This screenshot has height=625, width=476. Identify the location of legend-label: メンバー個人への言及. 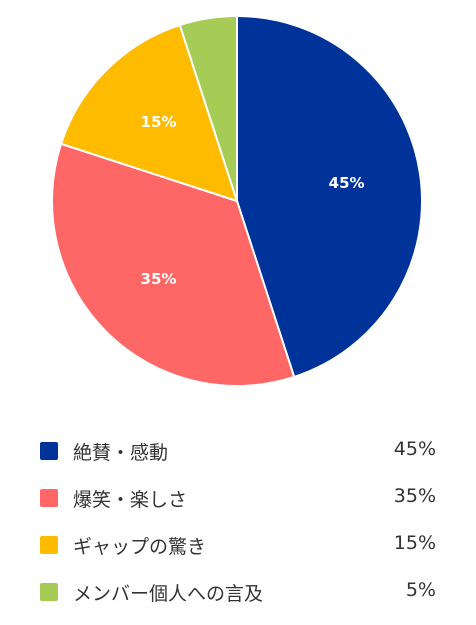
(168, 594).